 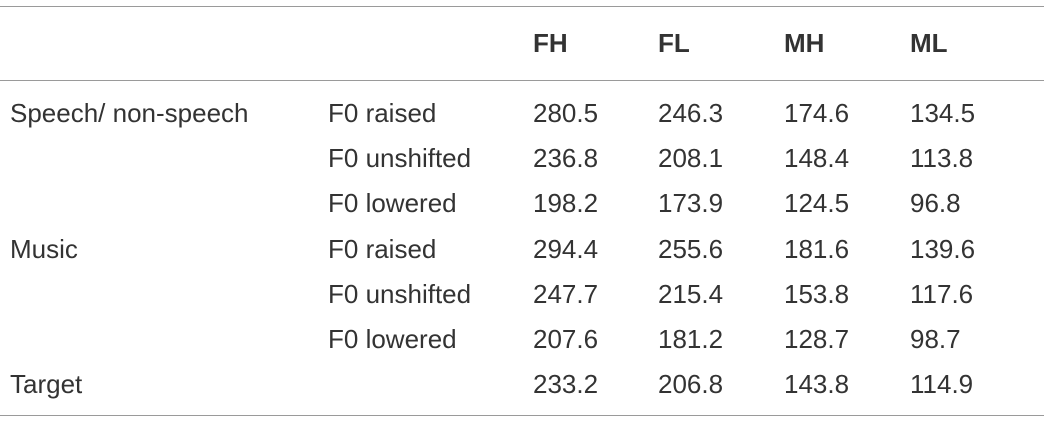 What do you see at coordinates (522, 415) in the screenshot?
I see `bottom-rule` at bounding box center [522, 415].